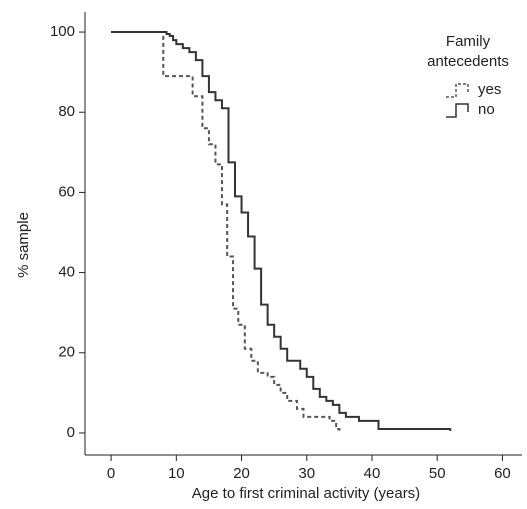 The width and height of the screenshot is (527, 509). I want to click on y-tick-label: 100, so click(62, 31).